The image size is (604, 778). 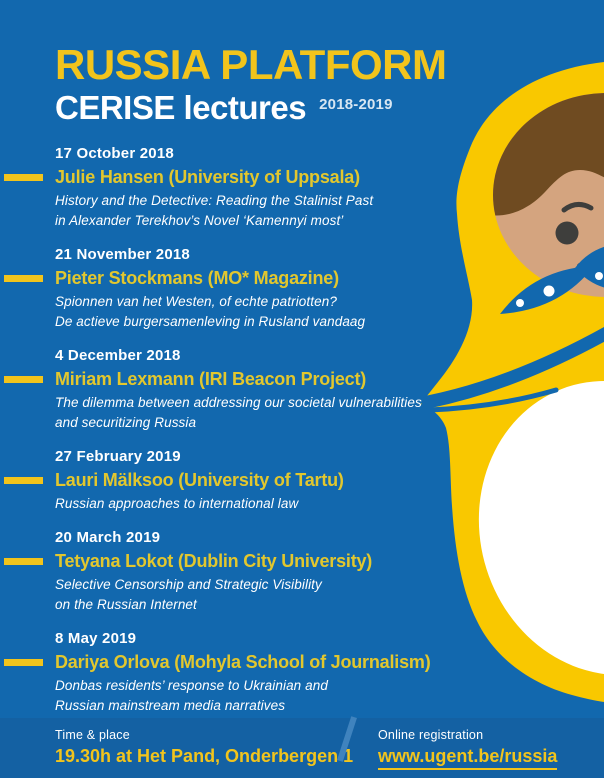 What do you see at coordinates (177, 503) in the screenshot?
I see `lecture-topic-line: Russian approaches to international law` at bounding box center [177, 503].